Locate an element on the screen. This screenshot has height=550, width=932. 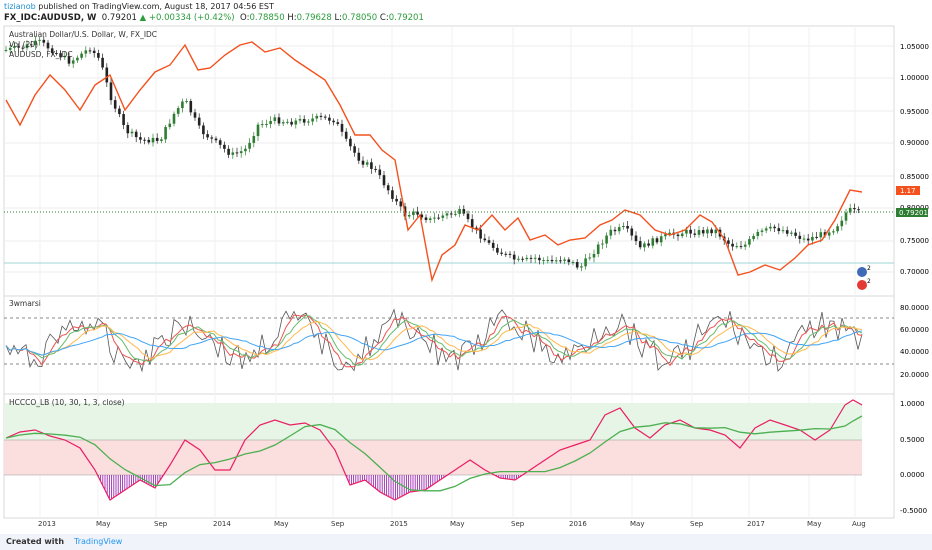
close-label: C: is located at coordinates (384, 18).